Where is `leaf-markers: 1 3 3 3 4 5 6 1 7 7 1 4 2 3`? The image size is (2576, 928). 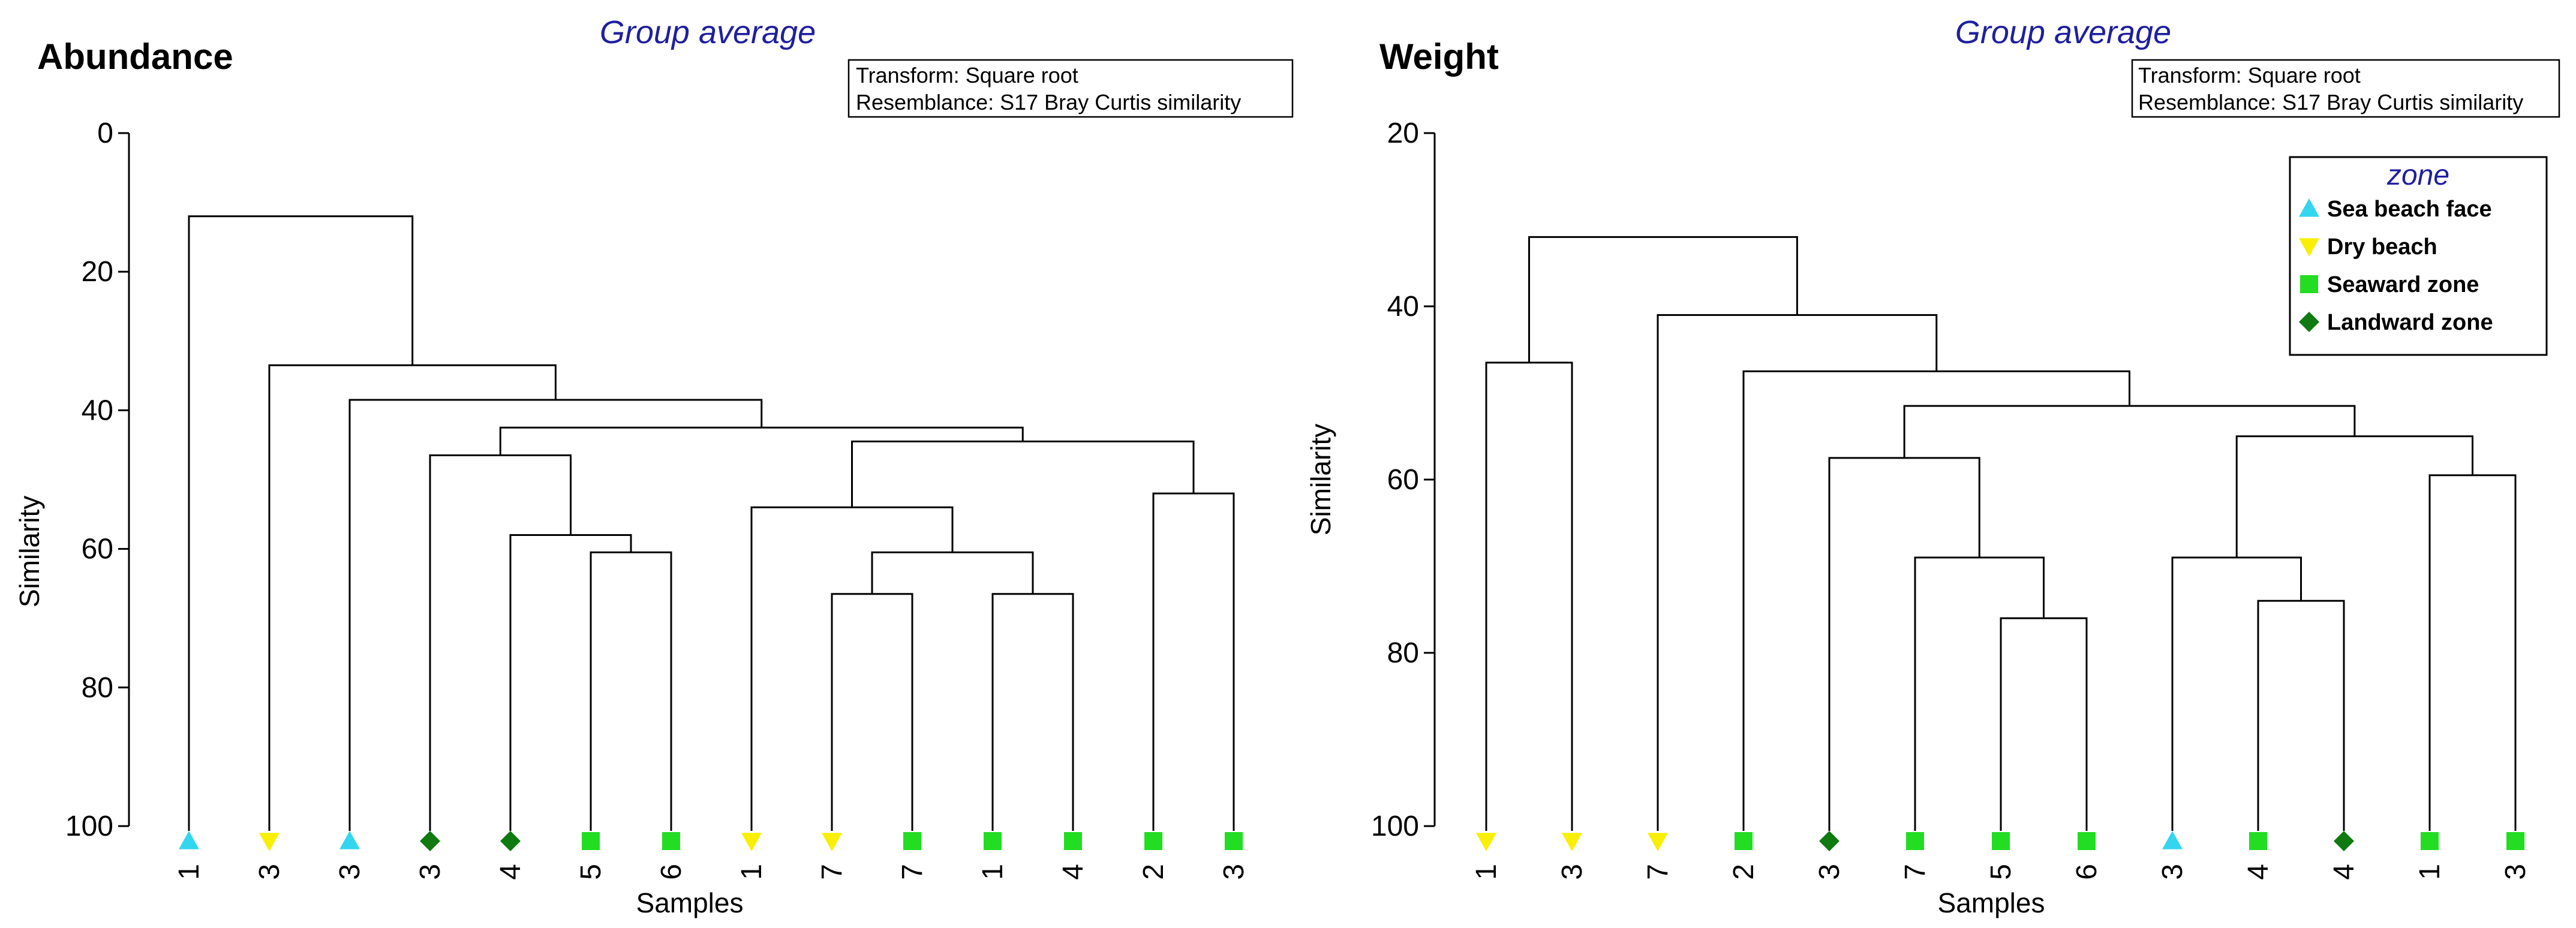 leaf-markers: 1 3 3 3 4 5 6 1 7 7 1 4 2 3 is located at coordinates (712, 855).